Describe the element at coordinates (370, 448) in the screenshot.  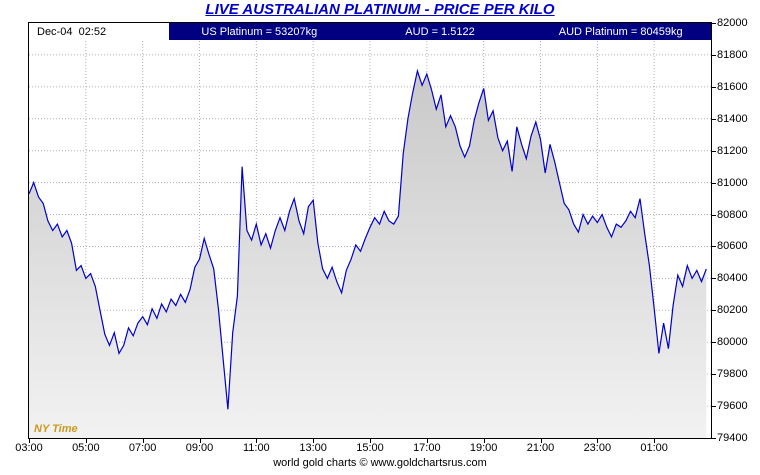
I see `x-axis-tick-label: 15:00` at that location.